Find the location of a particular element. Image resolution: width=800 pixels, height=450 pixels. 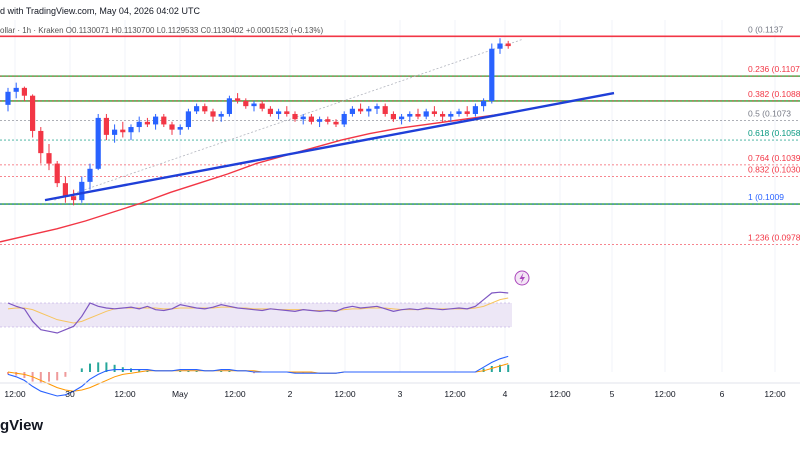

macd-panel is located at coordinates (258, 376).